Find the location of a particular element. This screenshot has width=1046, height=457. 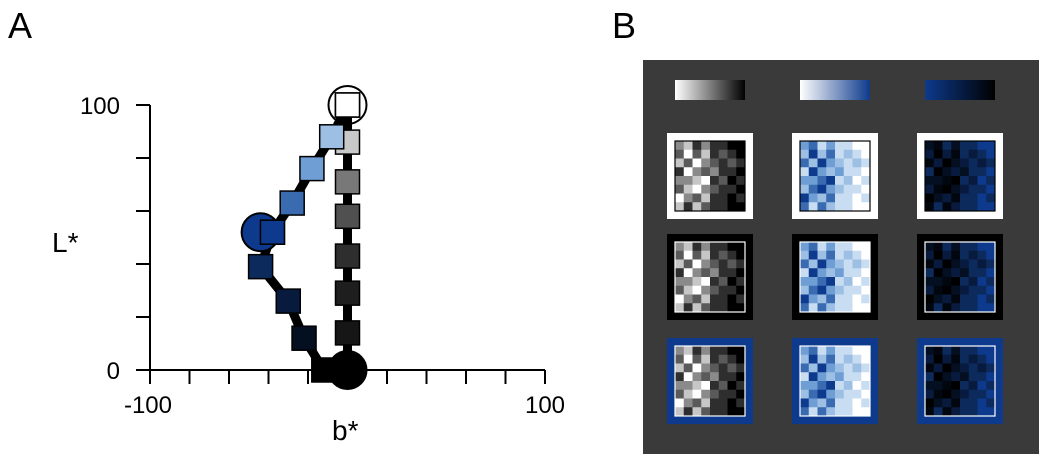

x-tick-label-max: 100 is located at coordinates (545, 405).